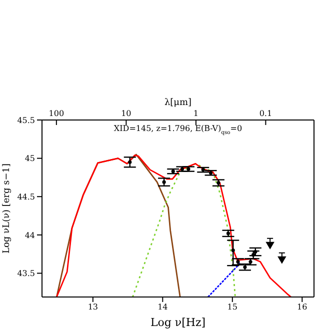 This screenshot has width=332, height=332. Describe the element at coordinates (265, 113) in the screenshot. I see `x2-tick-label: 0.1` at that location.